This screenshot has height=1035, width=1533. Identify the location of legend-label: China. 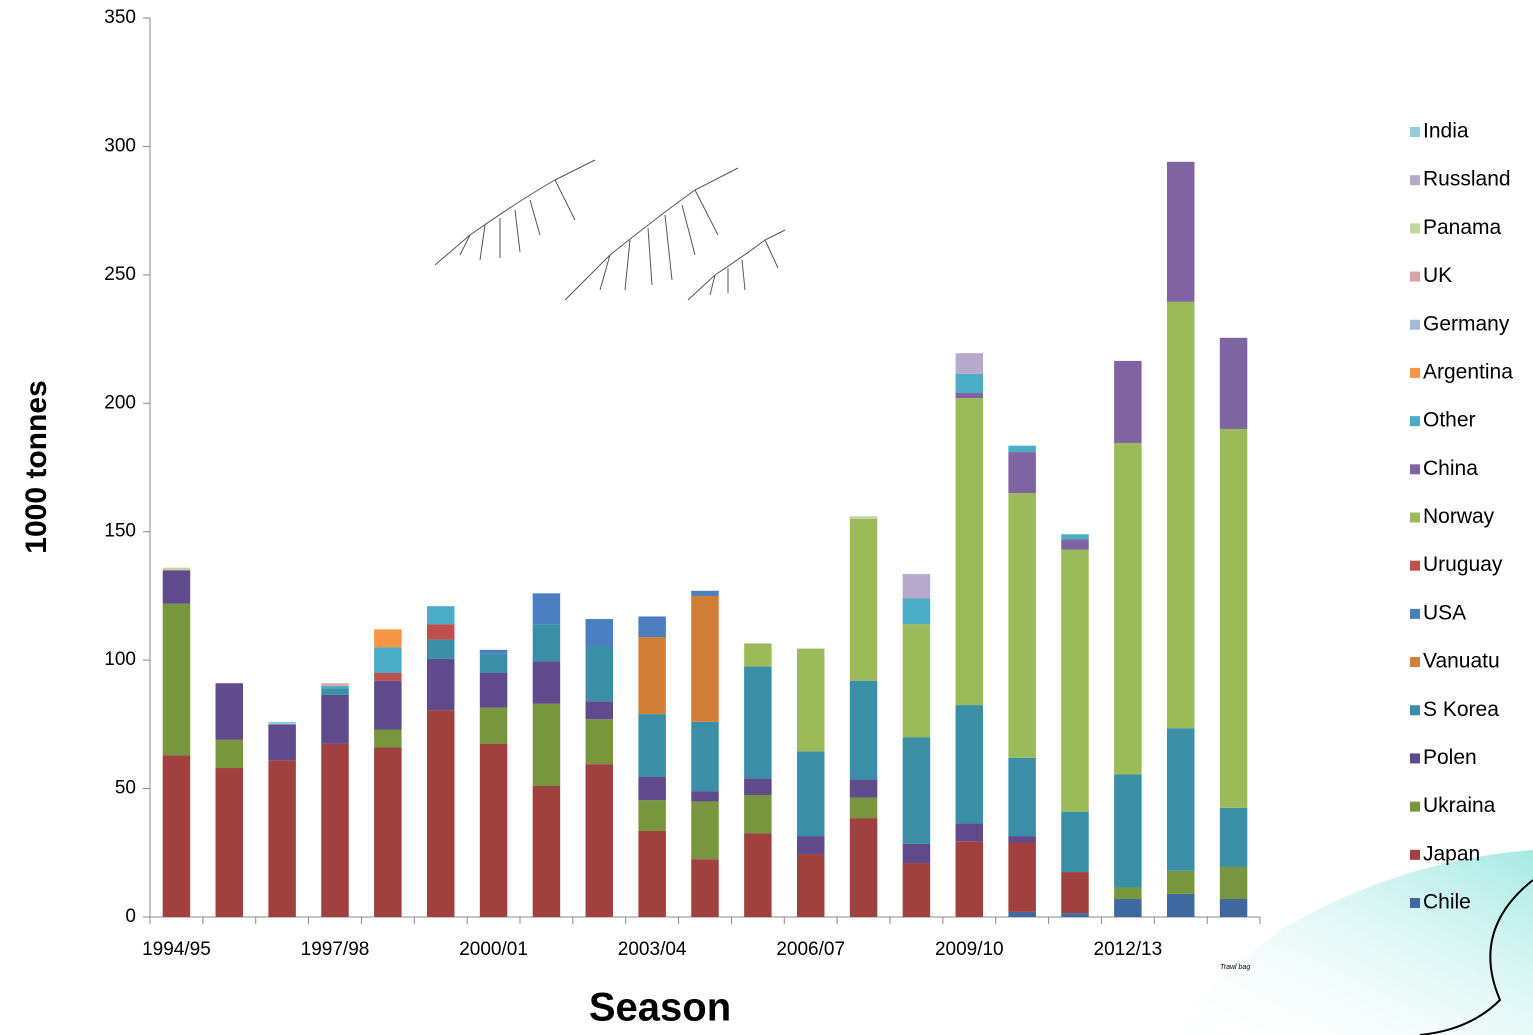
(1450, 468).